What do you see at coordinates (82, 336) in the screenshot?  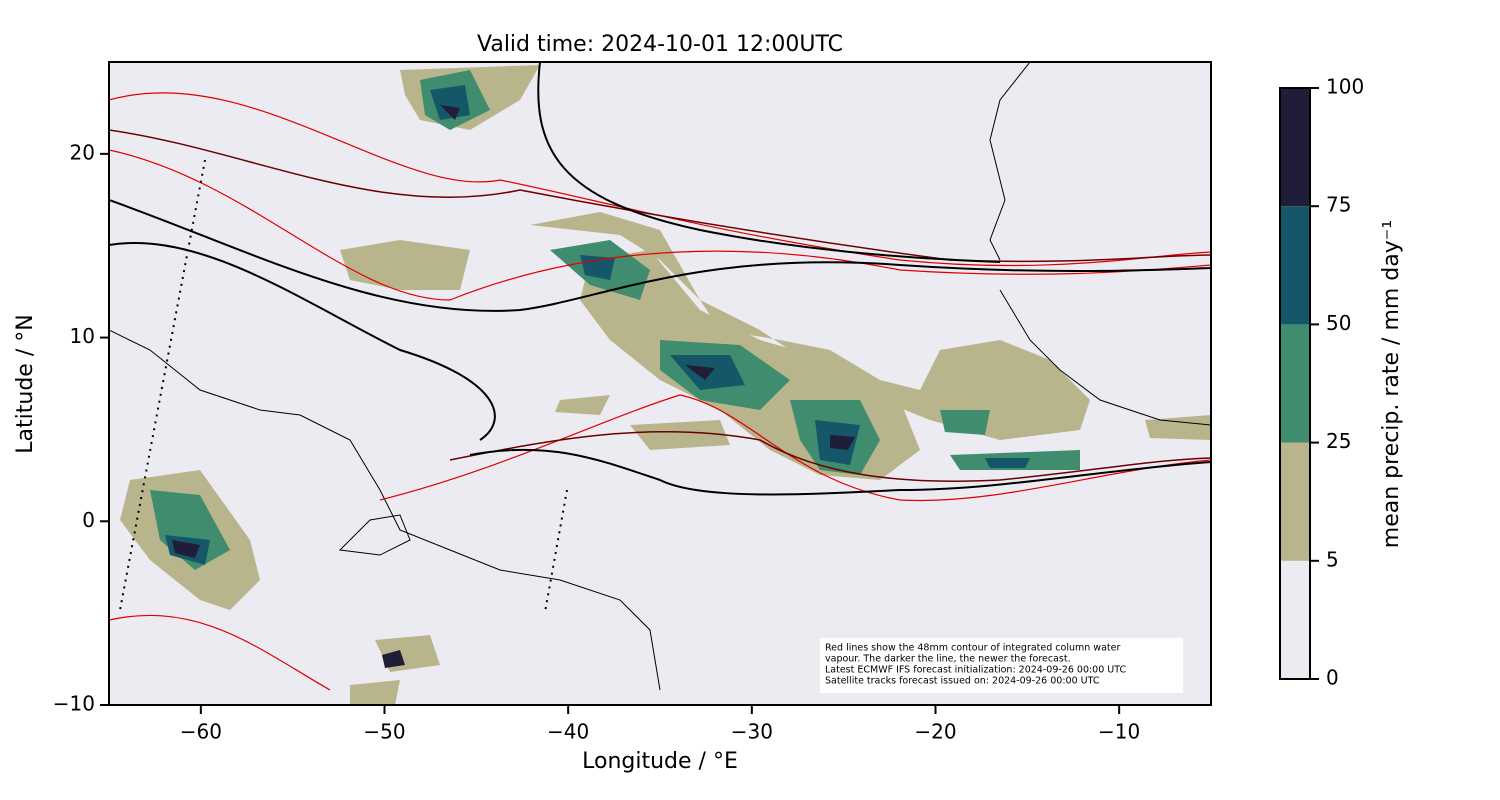 I see `y-tick-label: 10` at bounding box center [82, 336].